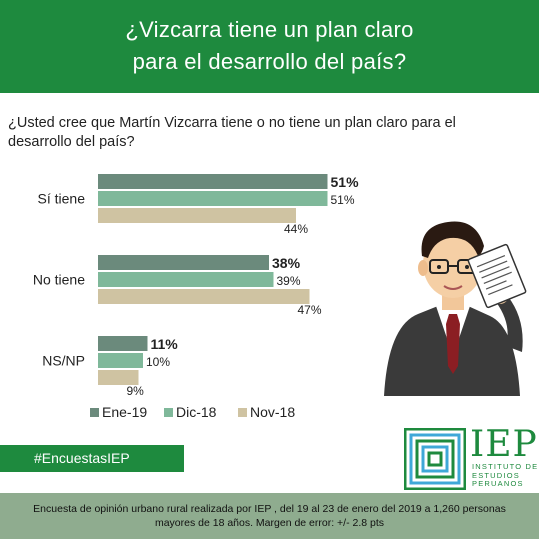 The width and height of the screenshot is (539, 539). Describe the element at coordinates (158, 362) in the screenshot. I see `data-label: 10%` at that location.